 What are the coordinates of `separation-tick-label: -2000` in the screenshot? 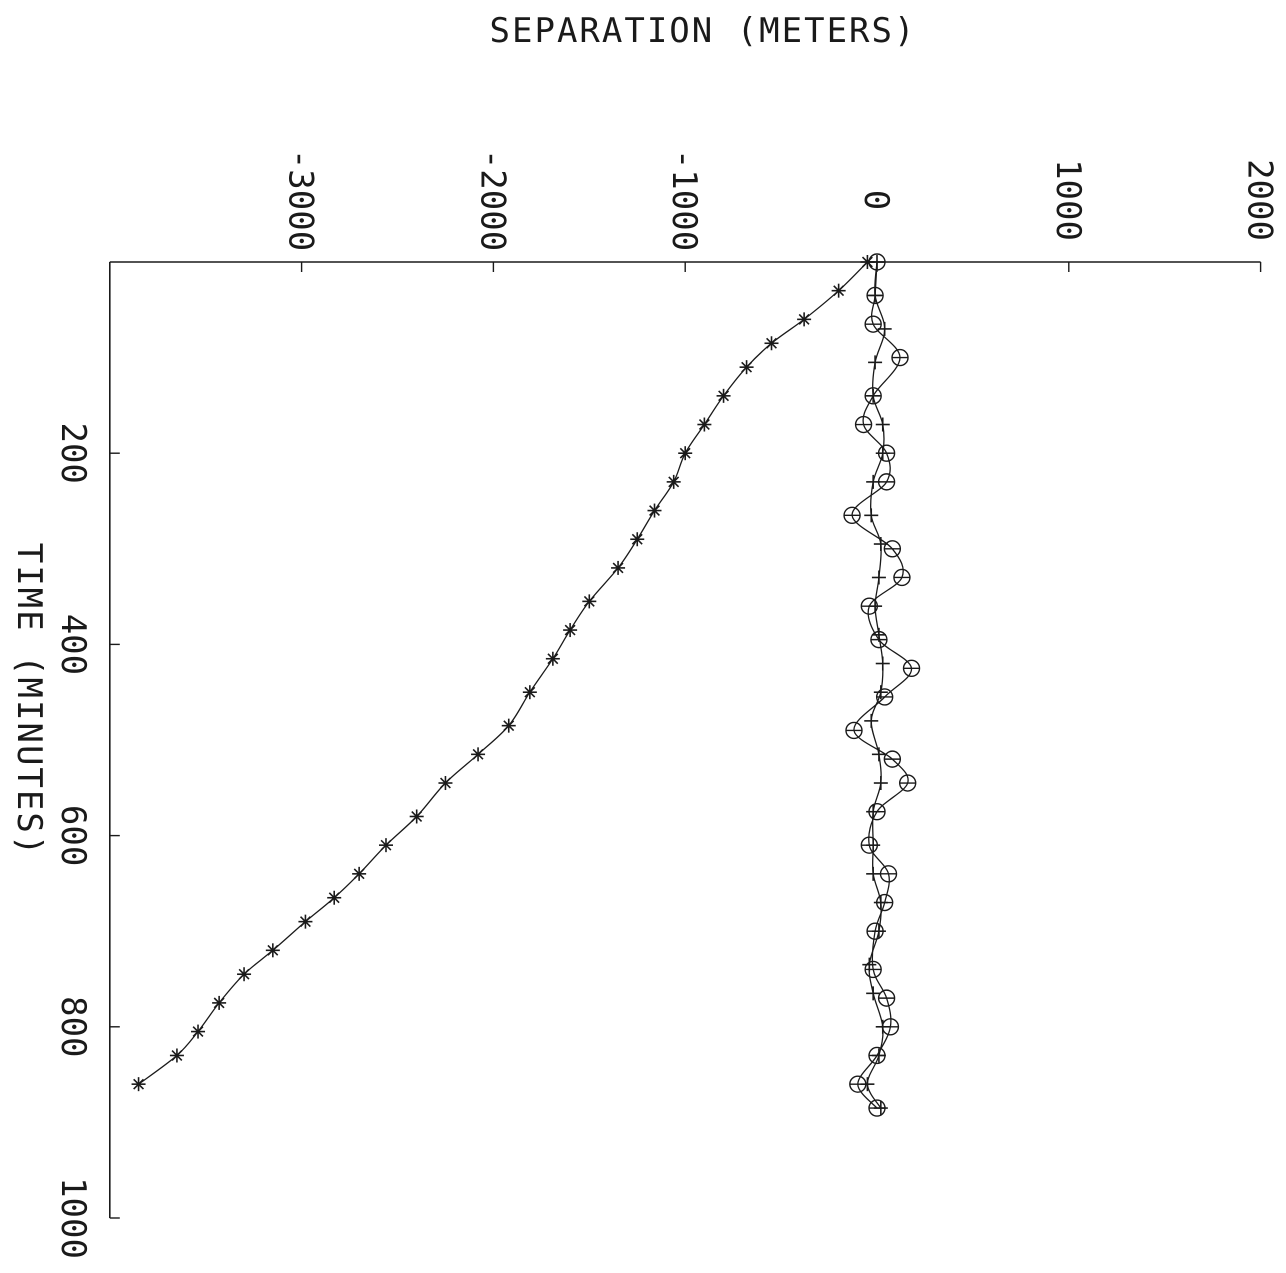 It's located at (492, 200).